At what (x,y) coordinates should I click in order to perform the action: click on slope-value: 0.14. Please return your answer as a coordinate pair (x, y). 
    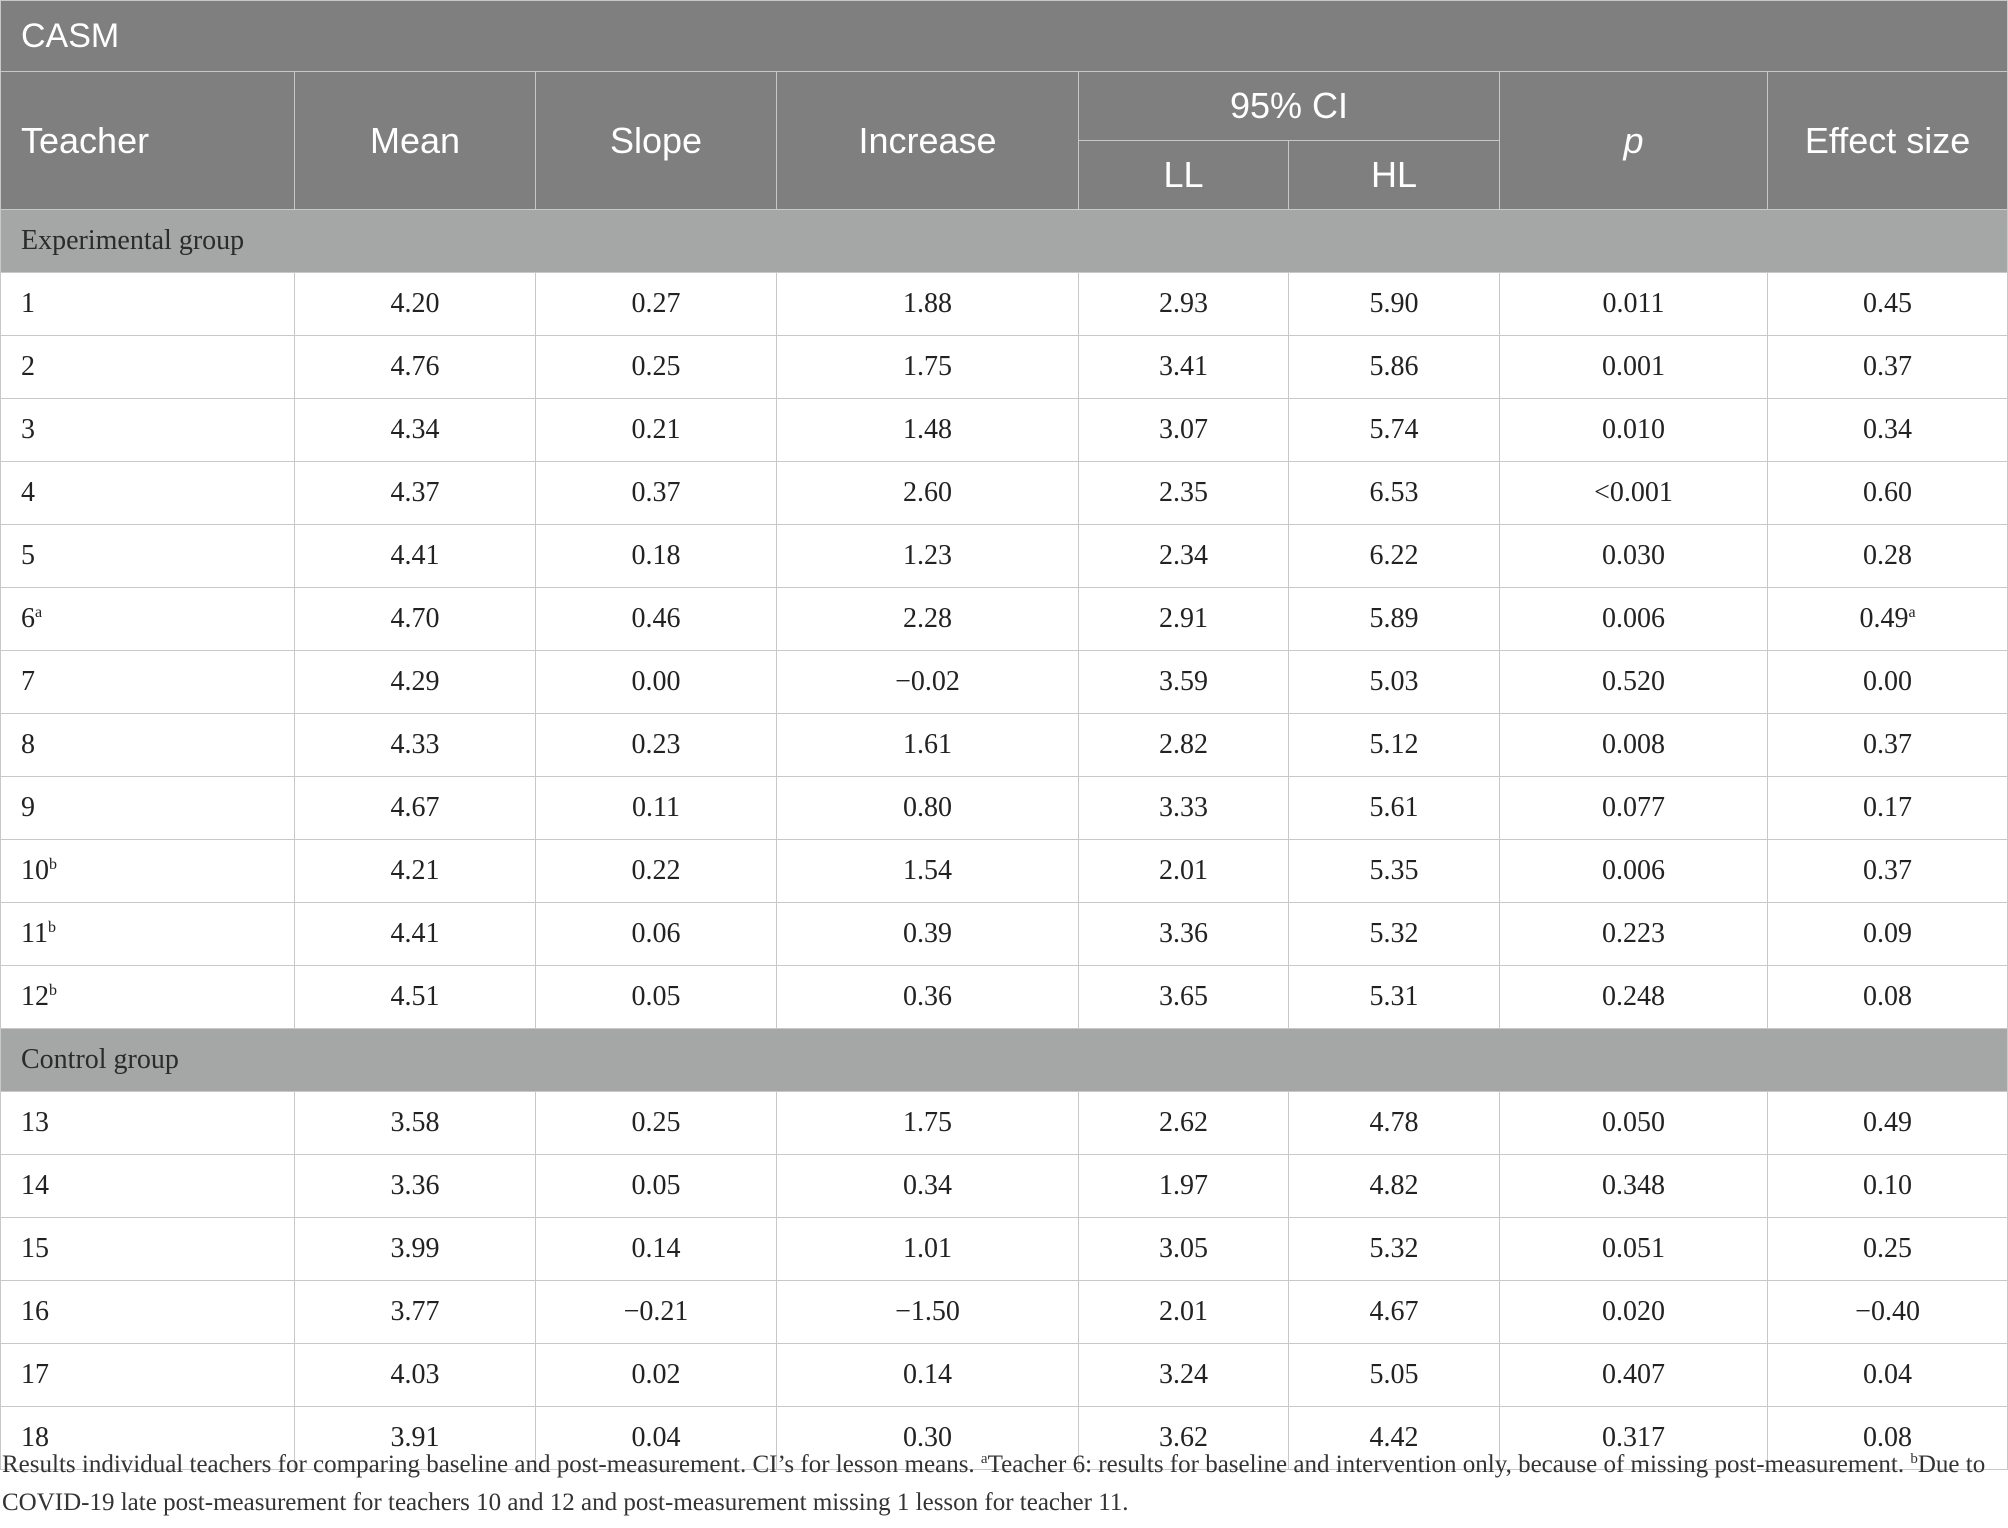
    Looking at the image, I should click on (656, 1248).